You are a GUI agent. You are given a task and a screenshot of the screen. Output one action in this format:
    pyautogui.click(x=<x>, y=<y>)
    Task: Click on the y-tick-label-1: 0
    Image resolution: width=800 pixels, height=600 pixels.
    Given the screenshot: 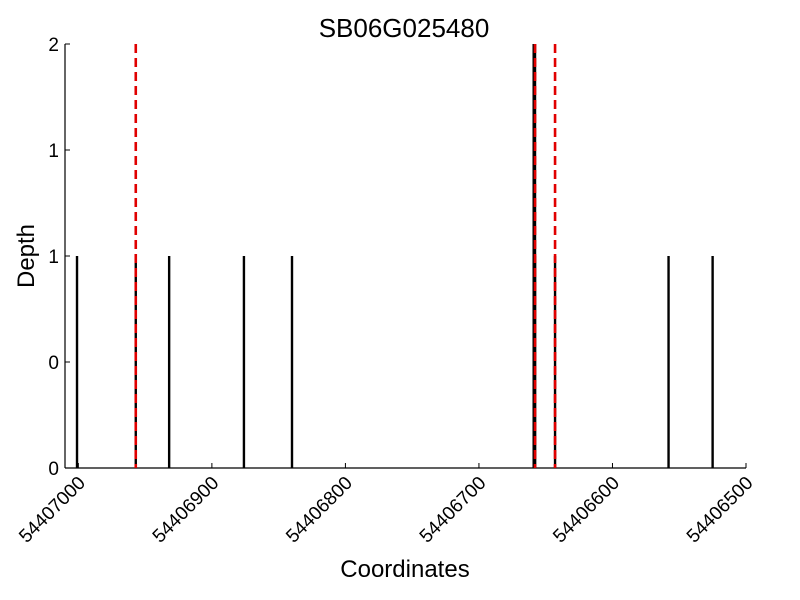 What is the action you would take?
    pyautogui.click(x=53, y=363)
    